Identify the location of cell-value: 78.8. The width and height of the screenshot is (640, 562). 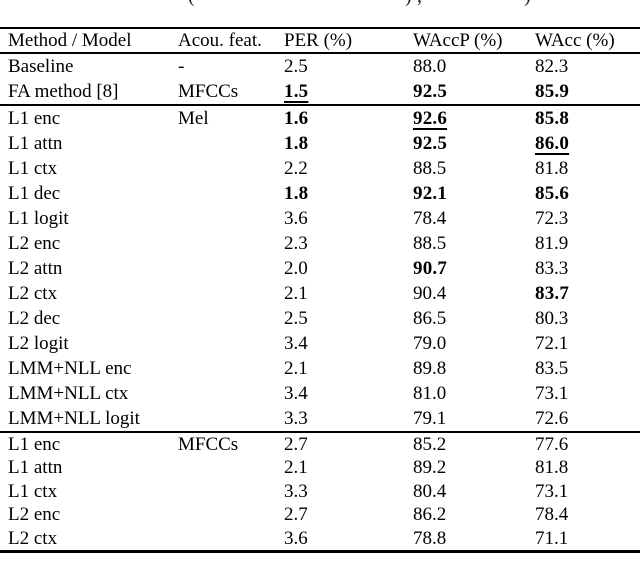
(430, 538).